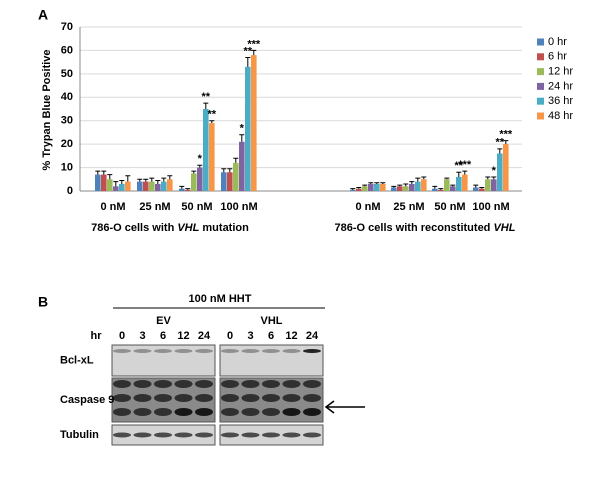 Image resolution: width=600 pixels, height=479 pixels. I want to click on time-label: hr, so click(97, 336).